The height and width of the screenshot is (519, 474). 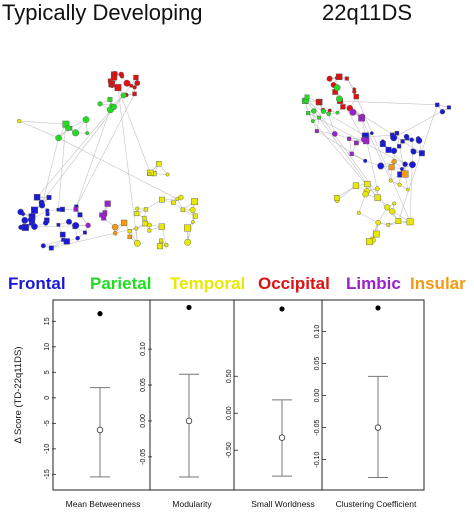 I want to click on td-network-nodes, so click(x=107, y=160).